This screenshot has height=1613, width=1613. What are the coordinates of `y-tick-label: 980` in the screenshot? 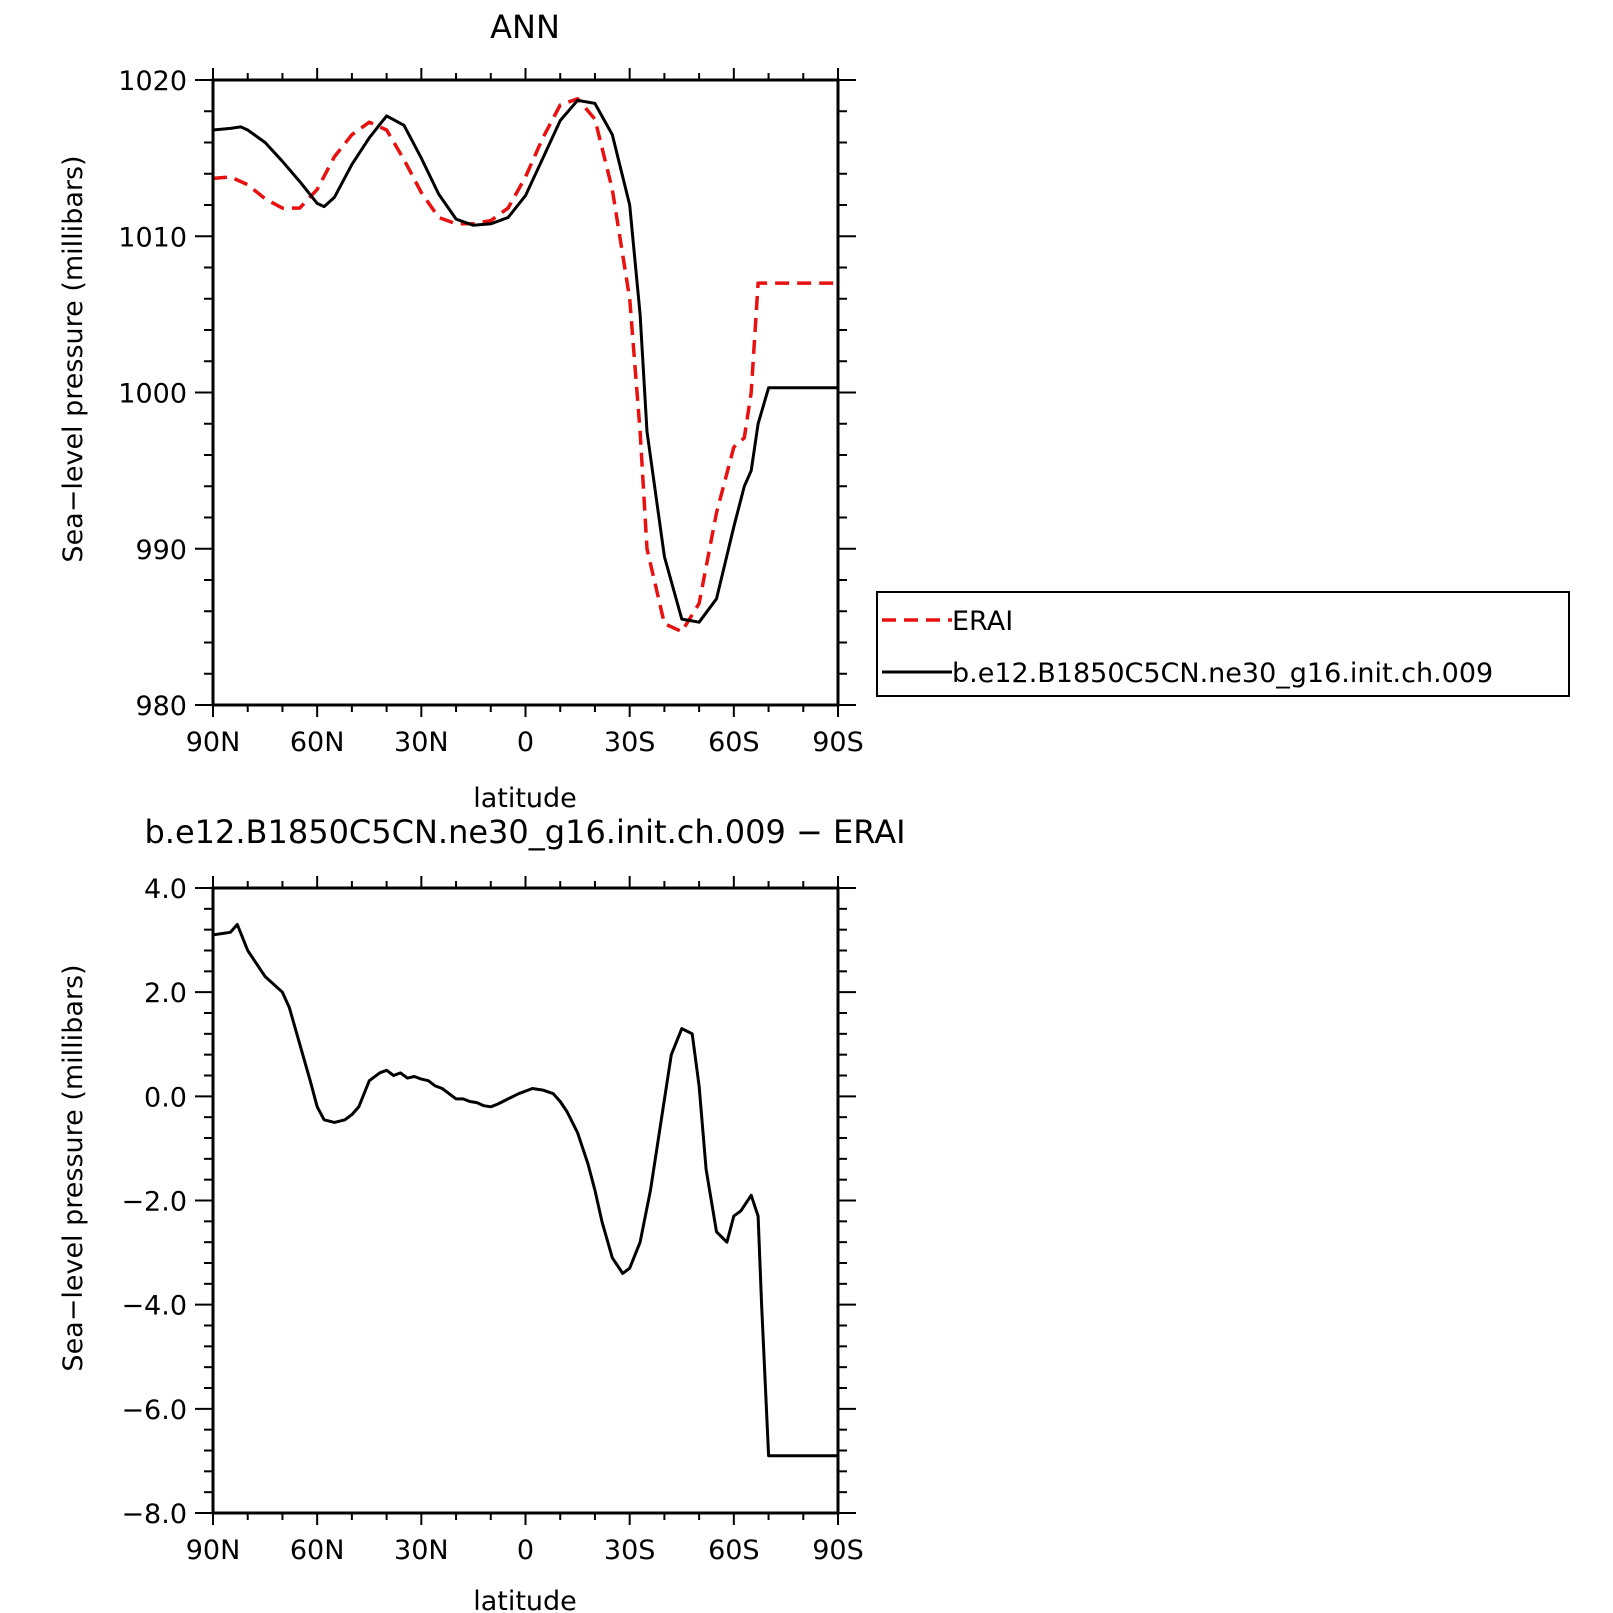 It's located at (161, 706).